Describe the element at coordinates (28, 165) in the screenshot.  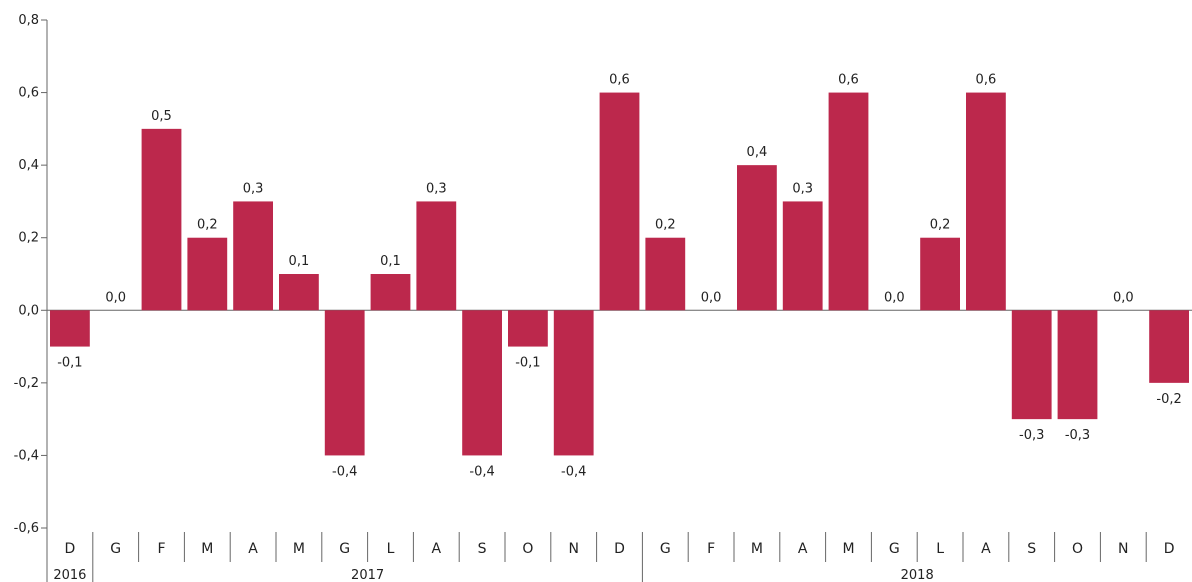
I see `y-tick-label: 0,4` at that location.